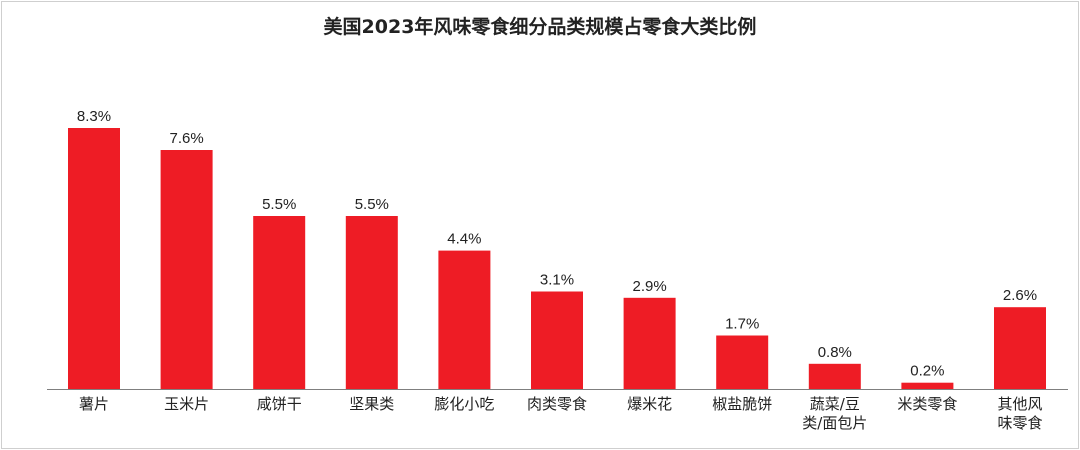 The width and height of the screenshot is (1080, 450). I want to click on category-label: 椒盐脆饼, so click(742, 404).